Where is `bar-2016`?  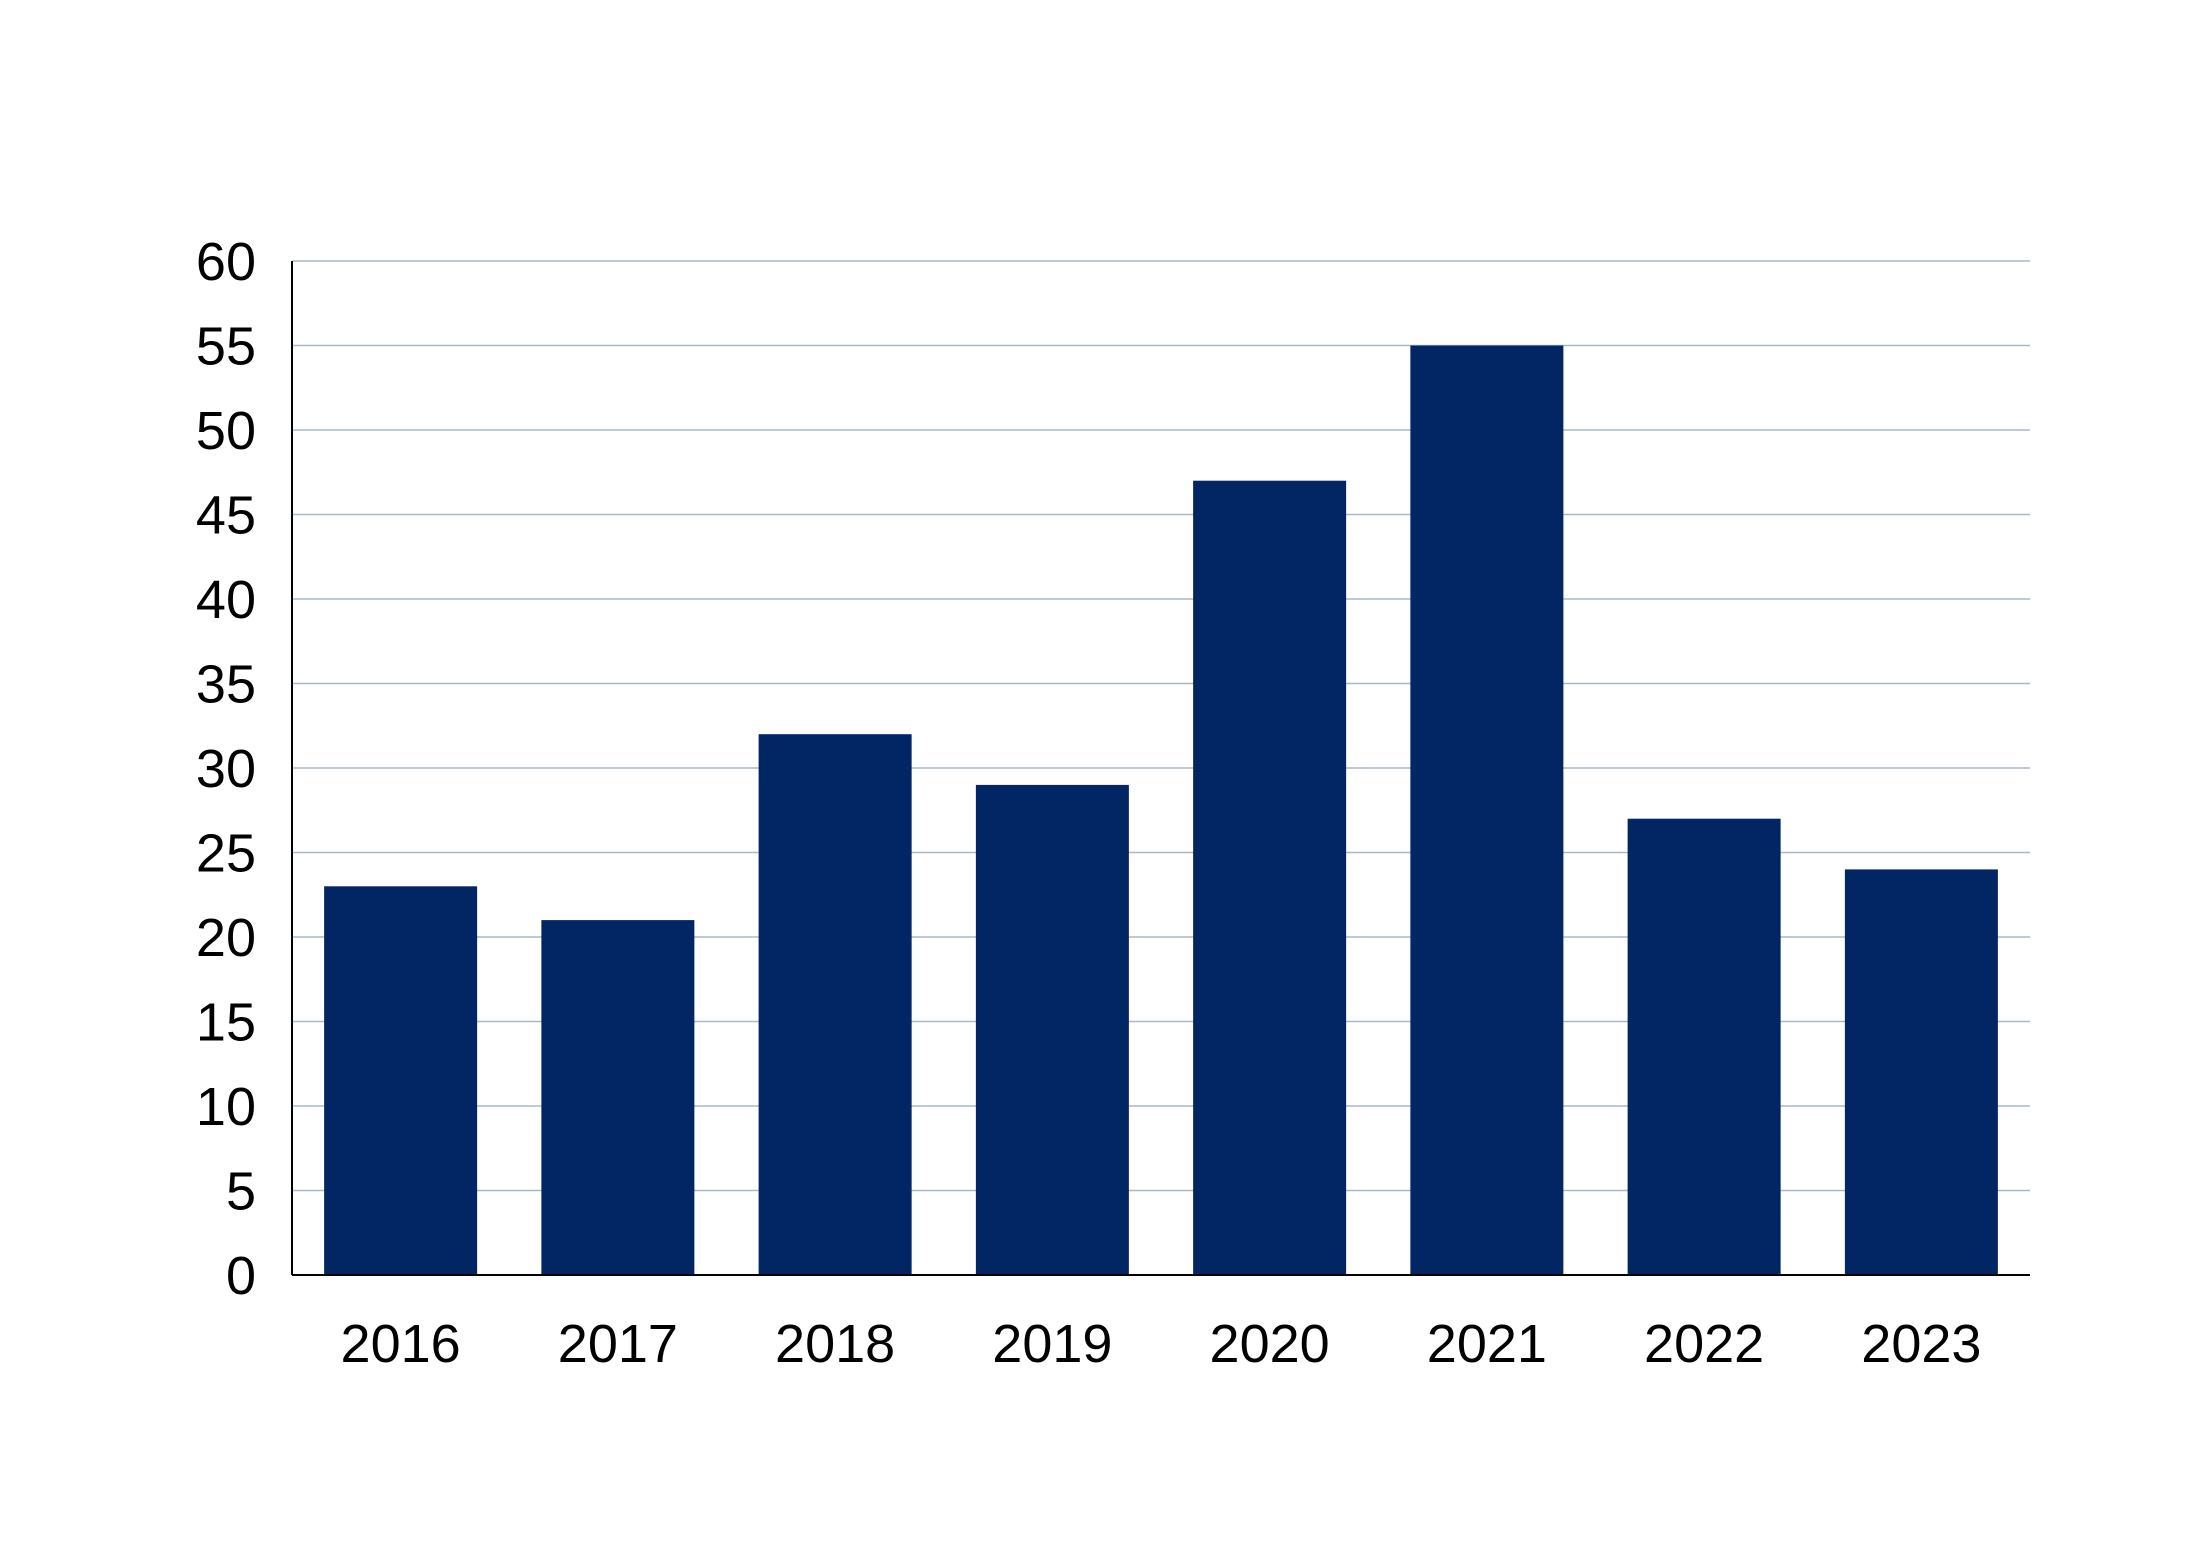 bar-2016 is located at coordinates (401, 1080).